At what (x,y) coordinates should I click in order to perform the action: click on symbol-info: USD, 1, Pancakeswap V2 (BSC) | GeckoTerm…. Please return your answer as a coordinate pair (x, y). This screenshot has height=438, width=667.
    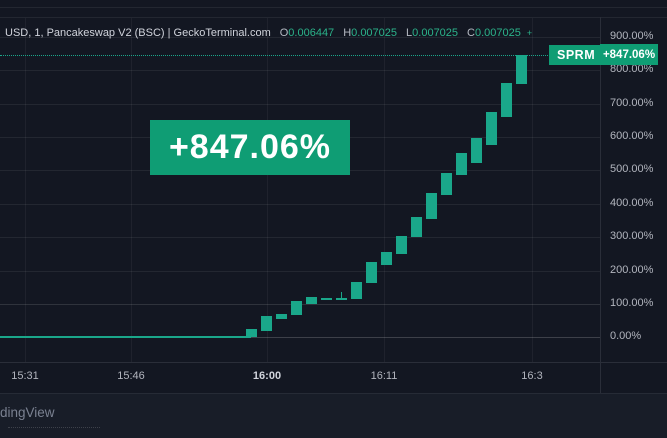
    Looking at the image, I should click on (138, 33).